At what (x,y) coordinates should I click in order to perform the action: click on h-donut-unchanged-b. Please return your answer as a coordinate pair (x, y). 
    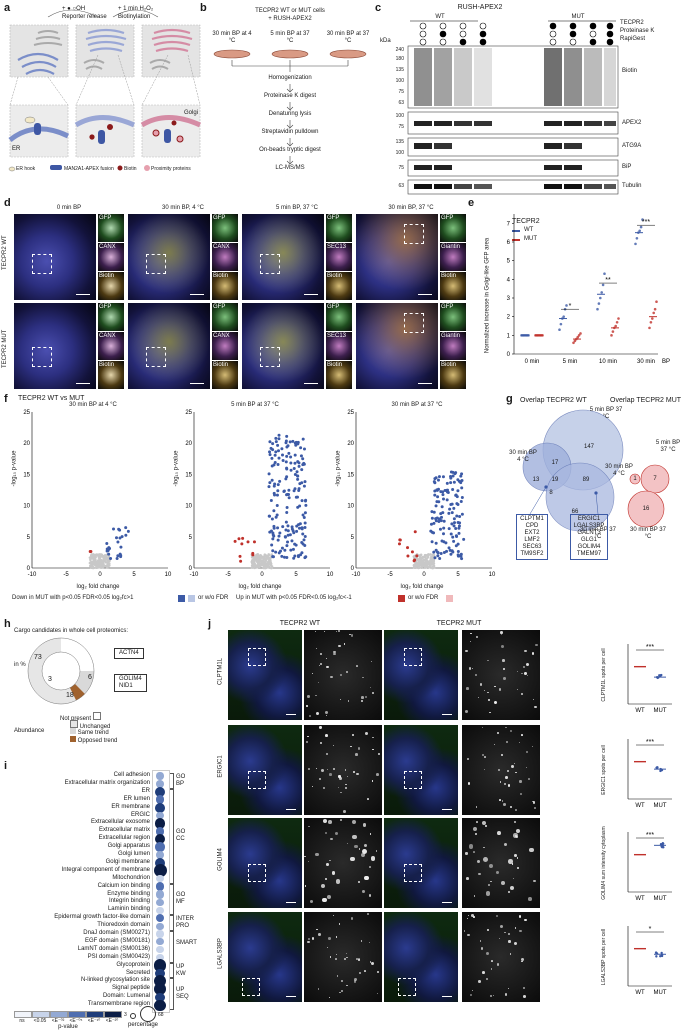
    Looking at the image, I should click on (84, 682).